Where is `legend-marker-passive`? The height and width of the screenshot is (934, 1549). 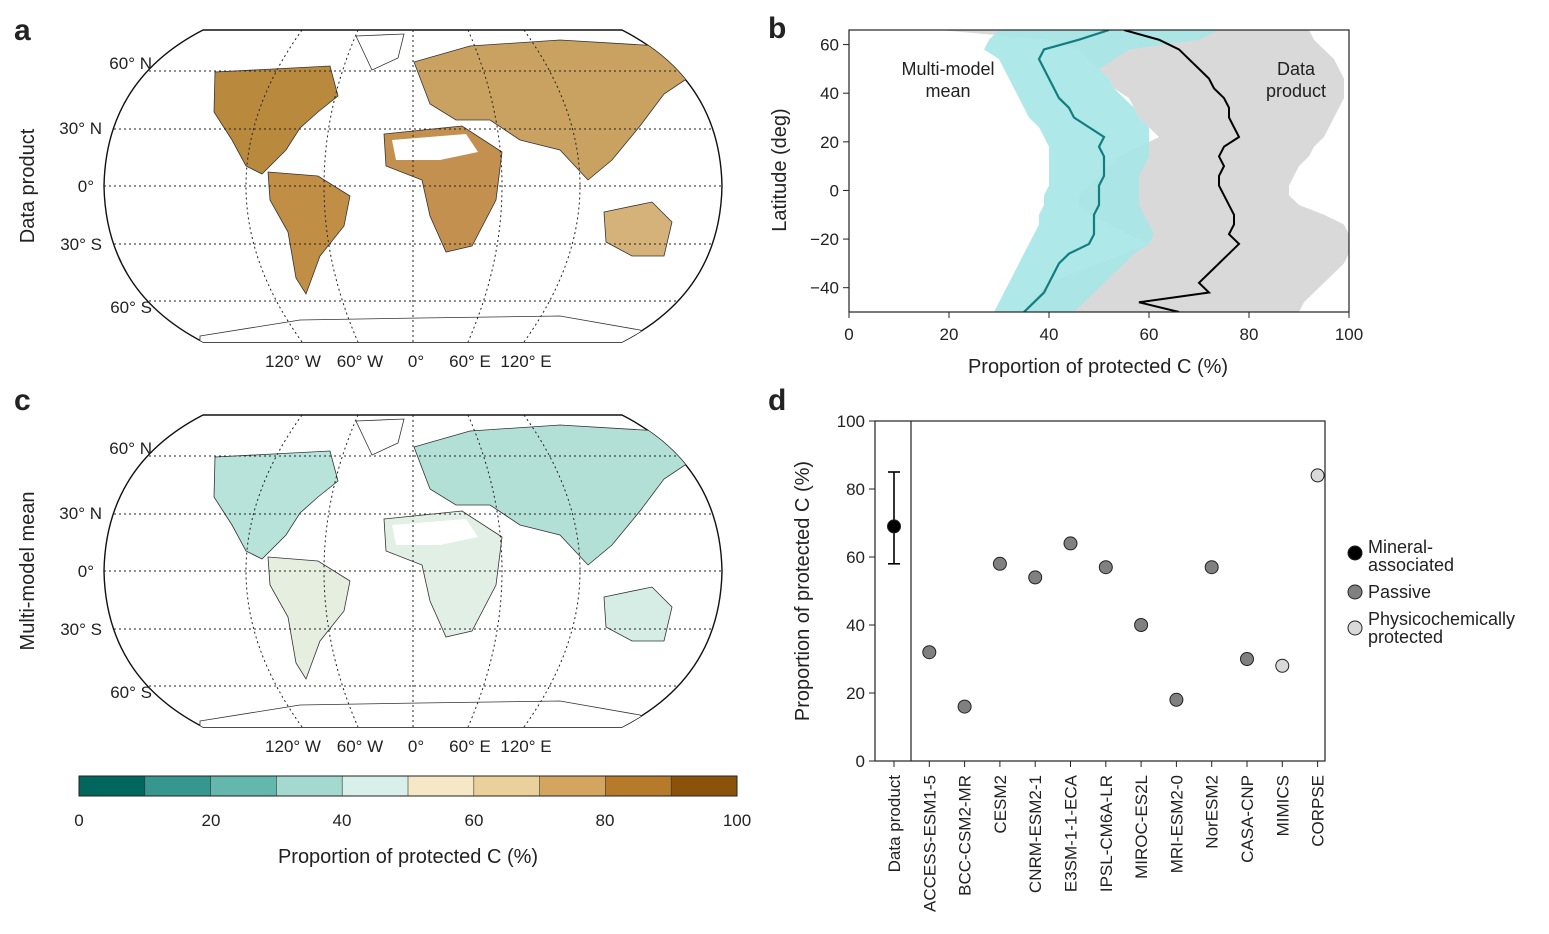
legend-marker-passive is located at coordinates (1355, 592).